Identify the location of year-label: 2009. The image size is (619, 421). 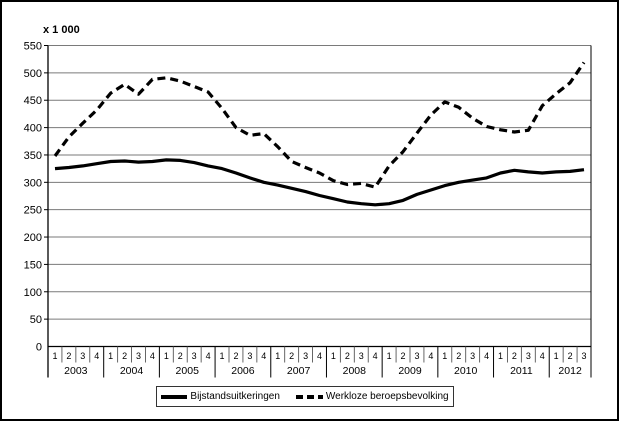
(410, 371).